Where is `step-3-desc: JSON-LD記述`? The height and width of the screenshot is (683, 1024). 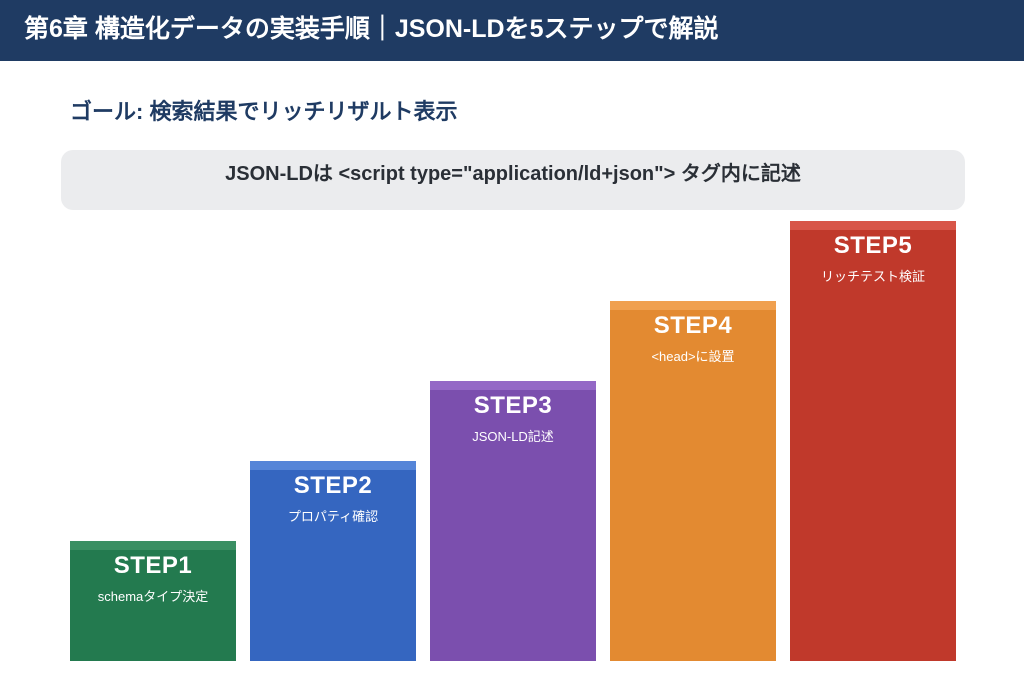
step-3-desc: JSON-LD記述 is located at coordinates (513, 436).